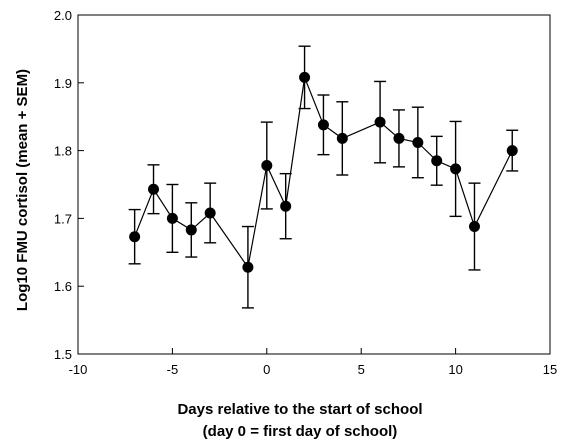  What do you see at coordinates (361, 369) in the screenshot?
I see `x-tick-label: 5` at bounding box center [361, 369].